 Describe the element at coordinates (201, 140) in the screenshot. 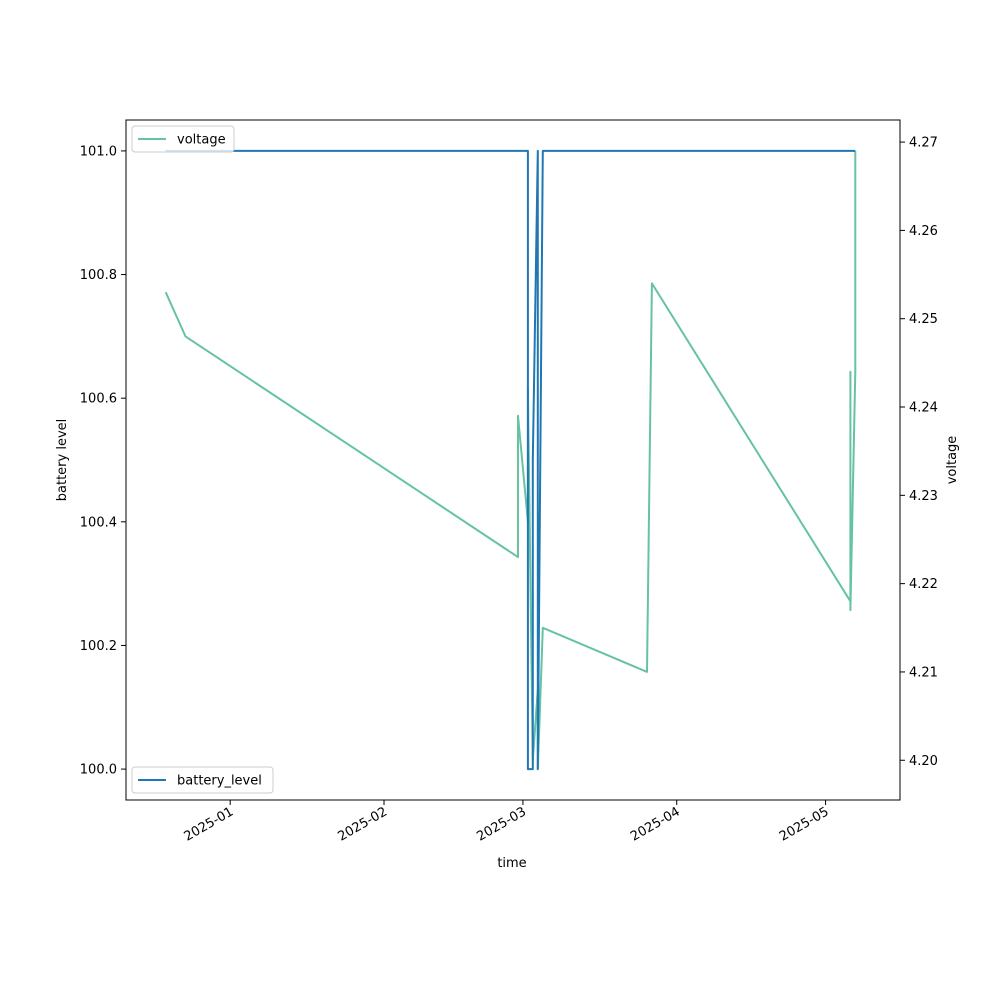

I see `legend-voltage-label: voltage` at that location.